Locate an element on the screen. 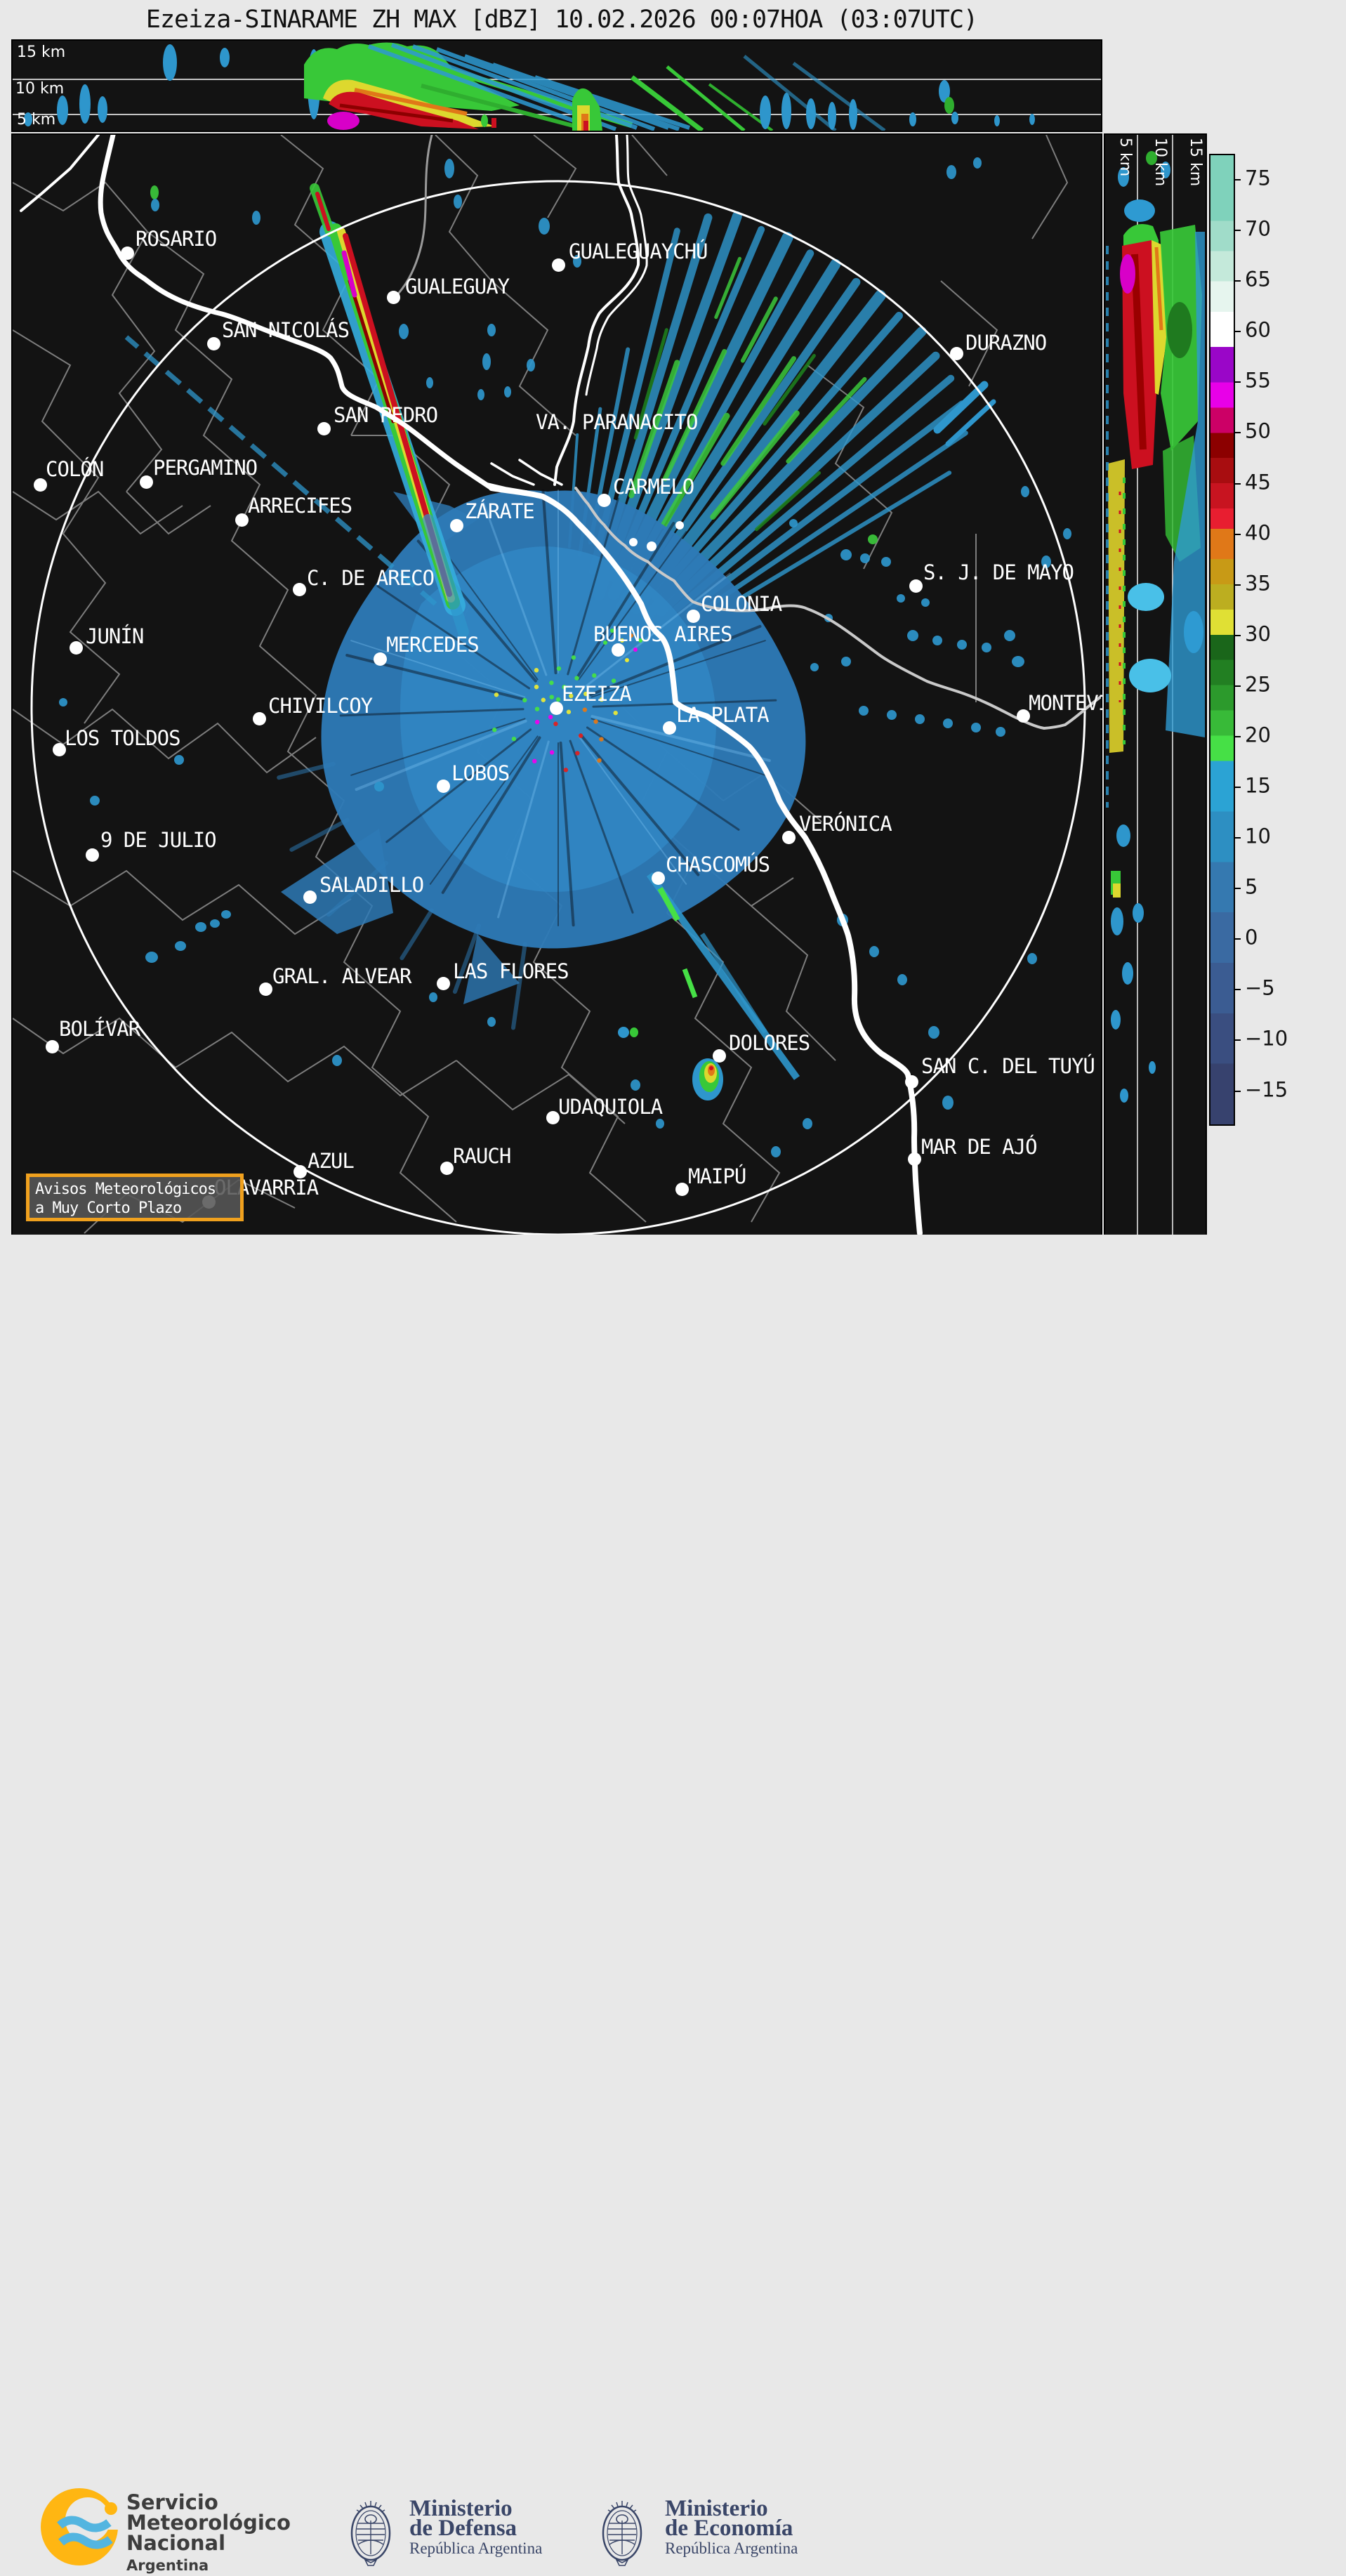  city-label-24: VERÓNICA is located at coordinates (846, 824).